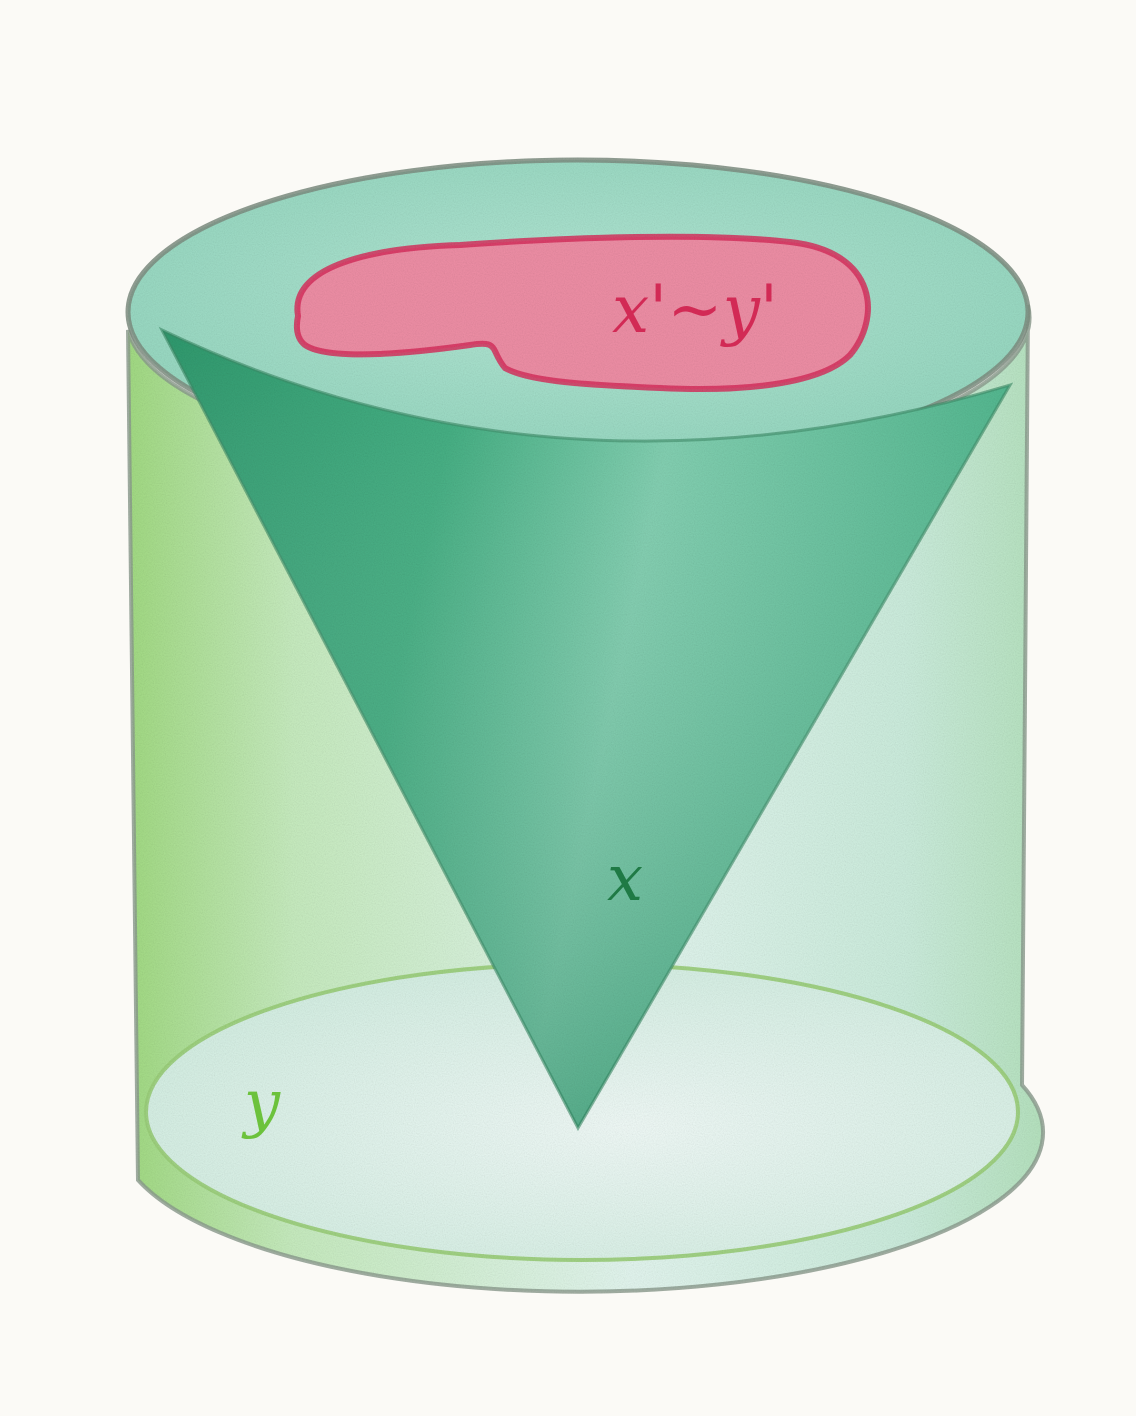 The height and width of the screenshot is (1416, 1136). I want to click on cylinder-label: y, so click(261, 1104).